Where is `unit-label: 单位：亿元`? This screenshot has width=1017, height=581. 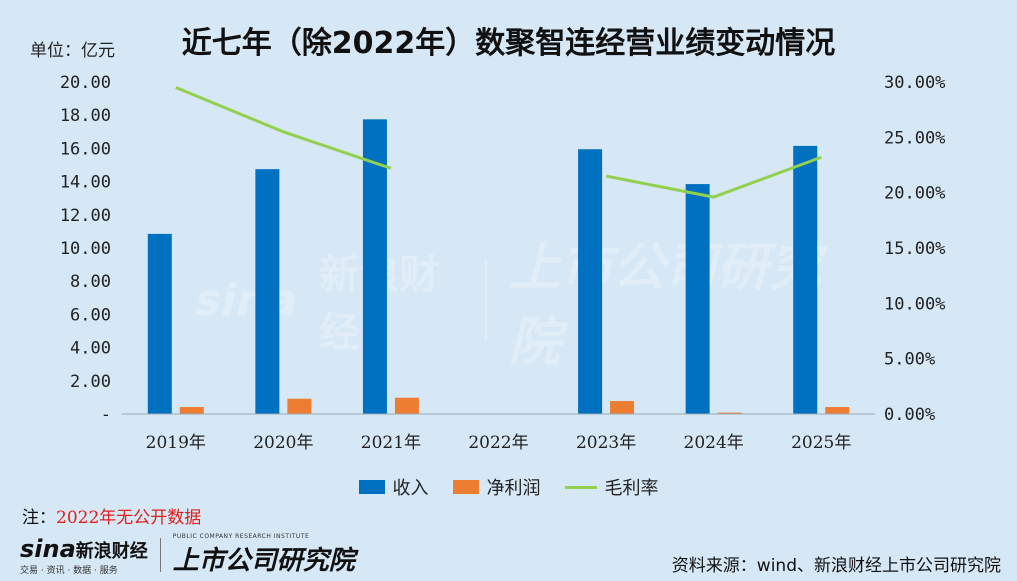
unit-label: 单位：亿元 is located at coordinates (72, 51).